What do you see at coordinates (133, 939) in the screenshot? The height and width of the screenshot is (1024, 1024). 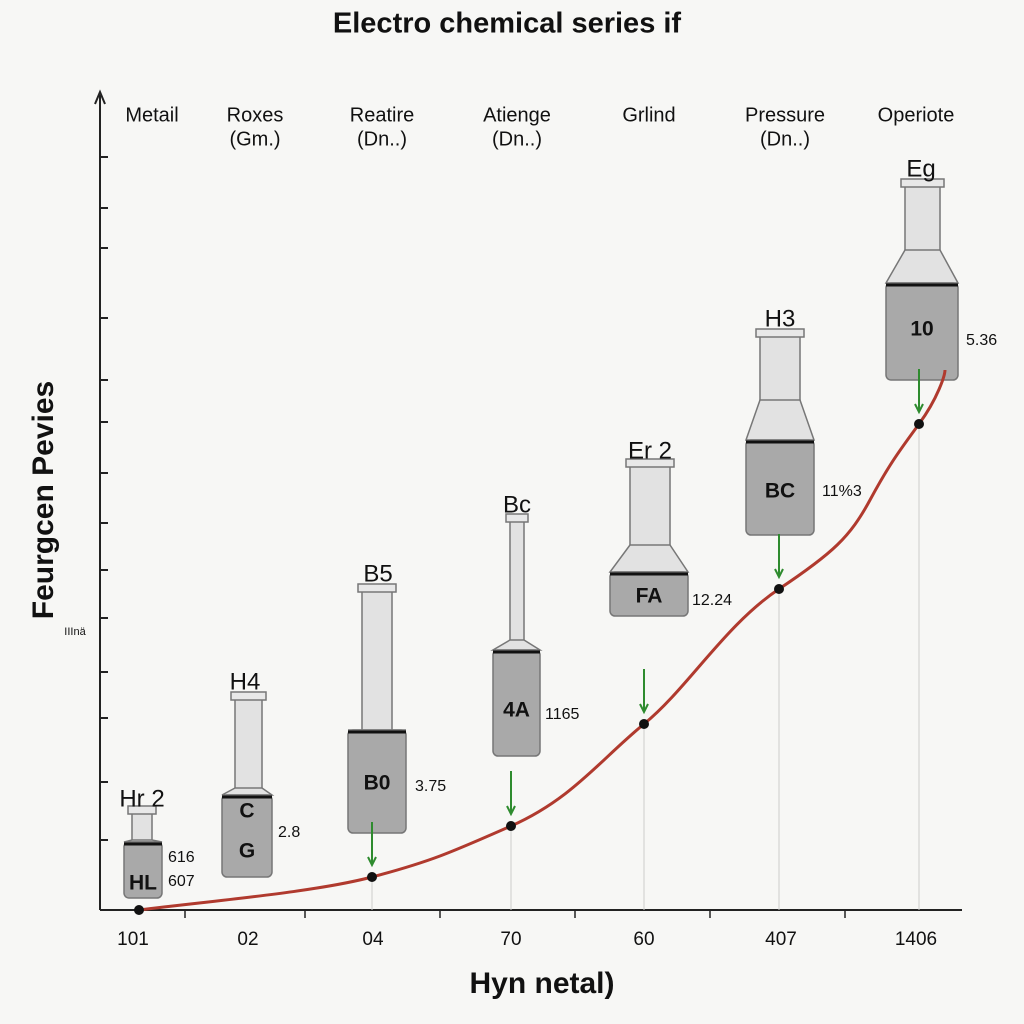 I see `x-tick-label: 101` at bounding box center [133, 939].